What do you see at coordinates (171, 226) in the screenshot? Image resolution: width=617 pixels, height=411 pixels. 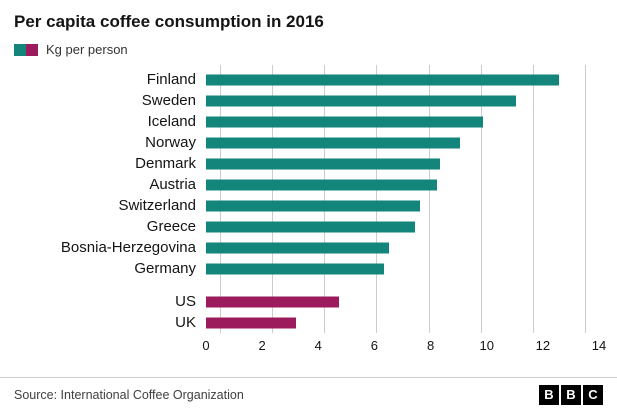 I see `category-label: Greece` at bounding box center [171, 226].